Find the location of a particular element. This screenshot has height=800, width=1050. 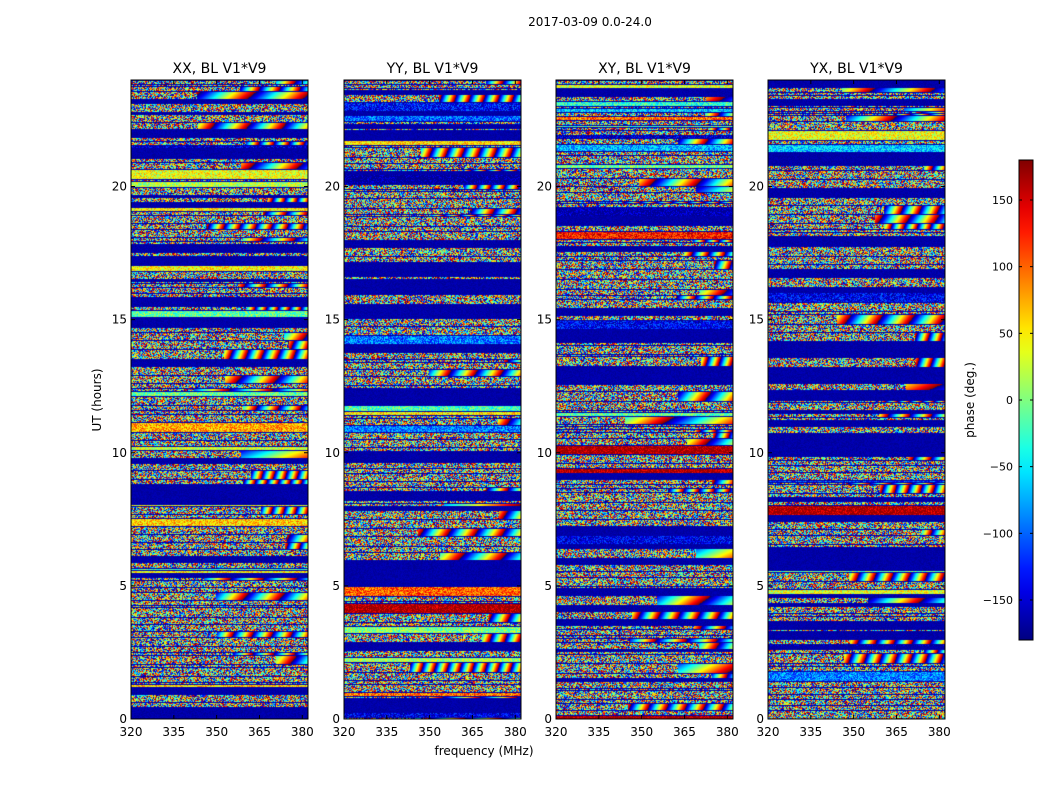

colorbar-tick-label: 0 is located at coordinates (1009, 400).